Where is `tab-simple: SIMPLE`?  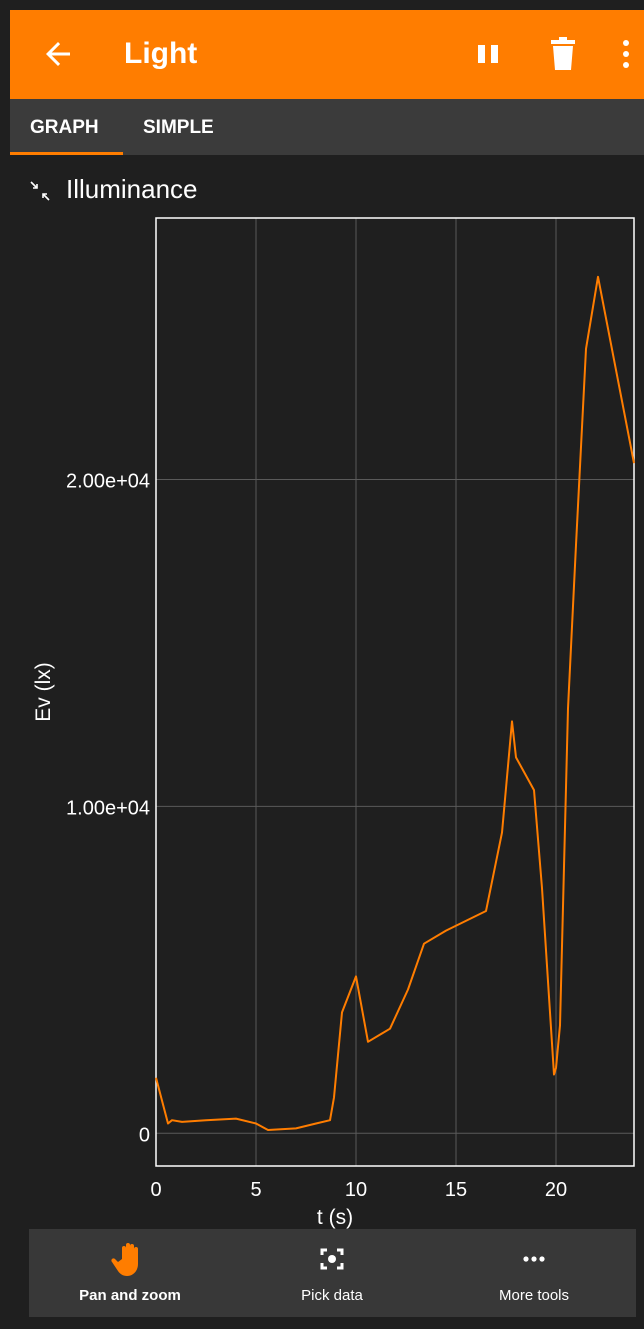
tab-simple: SIMPLE is located at coordinates (178, 127).